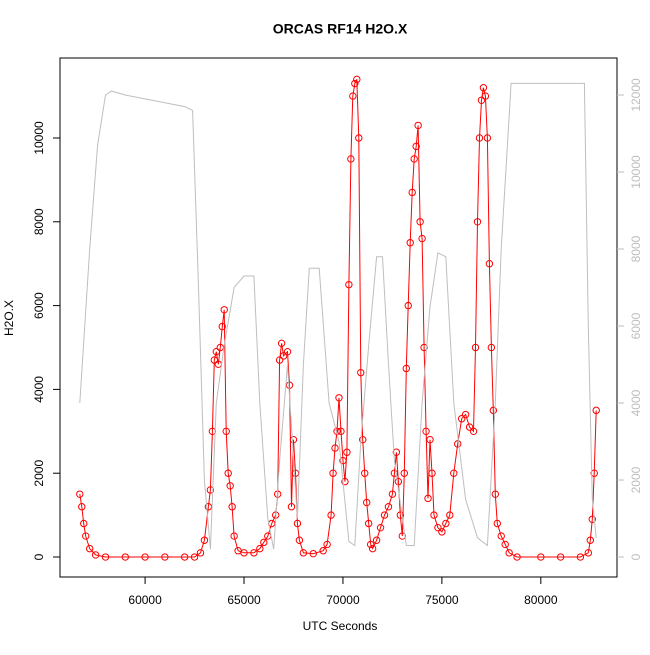 Image resolution: width=650 pixels, height=655 pixels. Describe the element at coordinates (442, 600) in the screenshot. I see `x-tick-label: 75000` at that location.